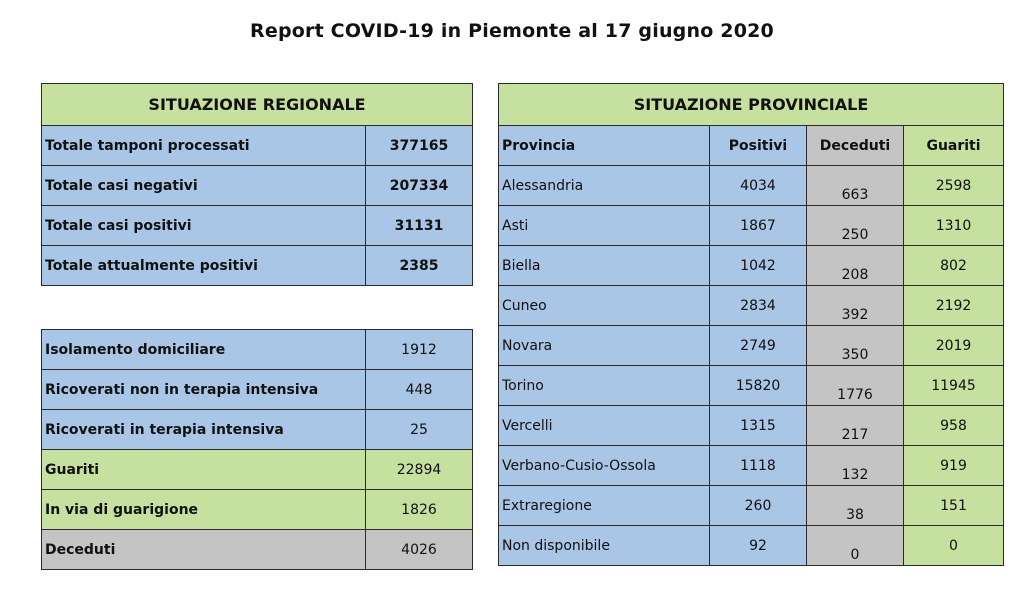 The height and width of the screenshot is (604, 1024). I want to click on row-label: Isolamento domiciliare, so click(203, 349).